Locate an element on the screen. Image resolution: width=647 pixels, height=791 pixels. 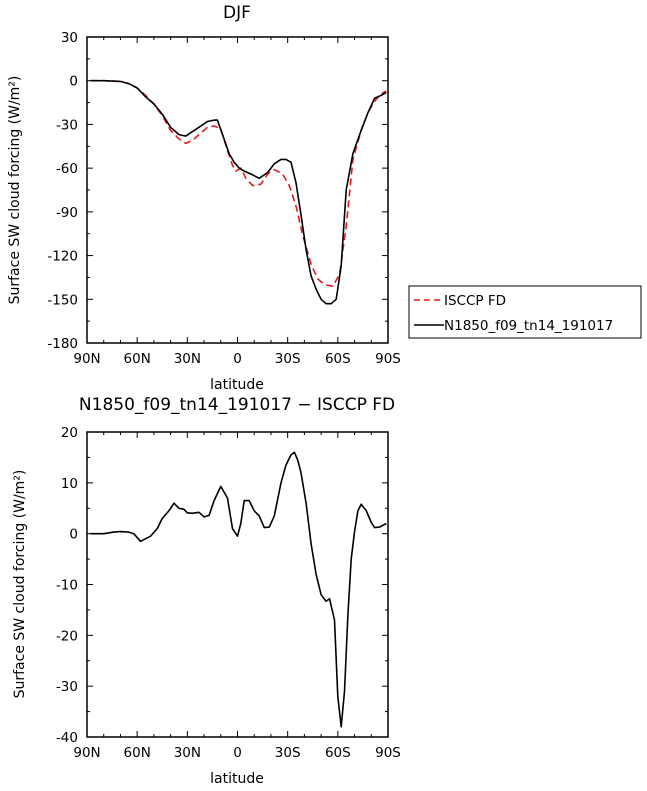
bottom-y-tick-label: 0 is located at coordinates (73, 535).